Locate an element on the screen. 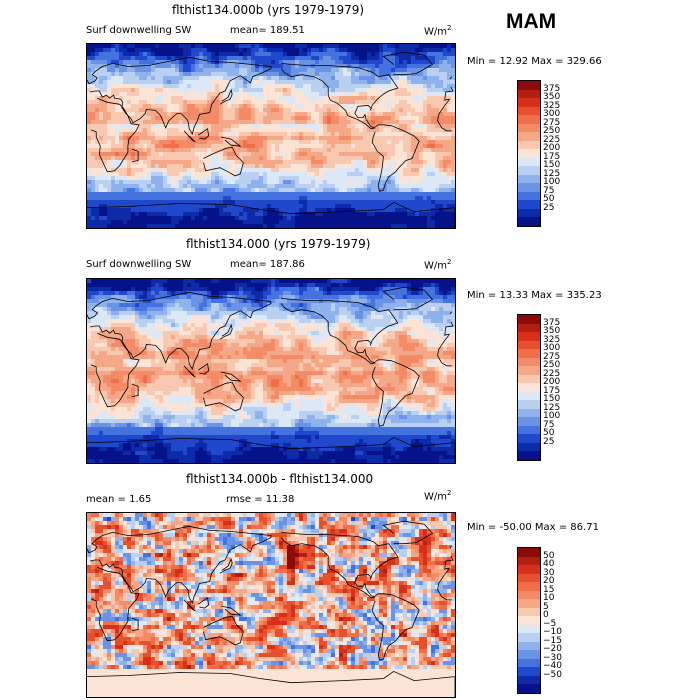  colorbar-tick-label: 25 is located at coordinates (549, 207).